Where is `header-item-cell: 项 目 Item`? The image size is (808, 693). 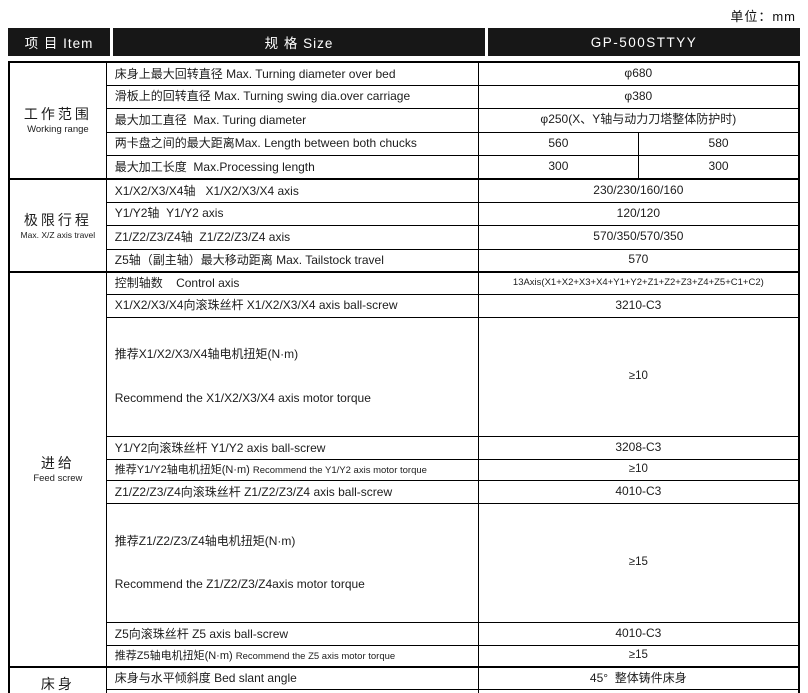
header-item-cell: 项 目 Item is located at coordinates (59, 42).